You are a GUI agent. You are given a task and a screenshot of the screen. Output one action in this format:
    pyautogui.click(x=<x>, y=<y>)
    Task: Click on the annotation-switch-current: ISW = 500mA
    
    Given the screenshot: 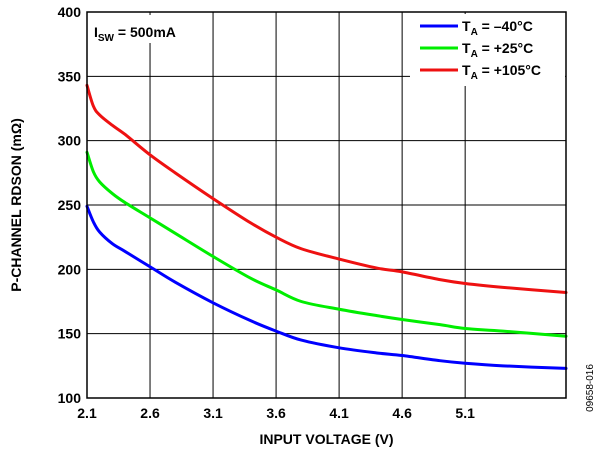 What is the action you would take?
    pyautogui.click(x=135, y=34)
    